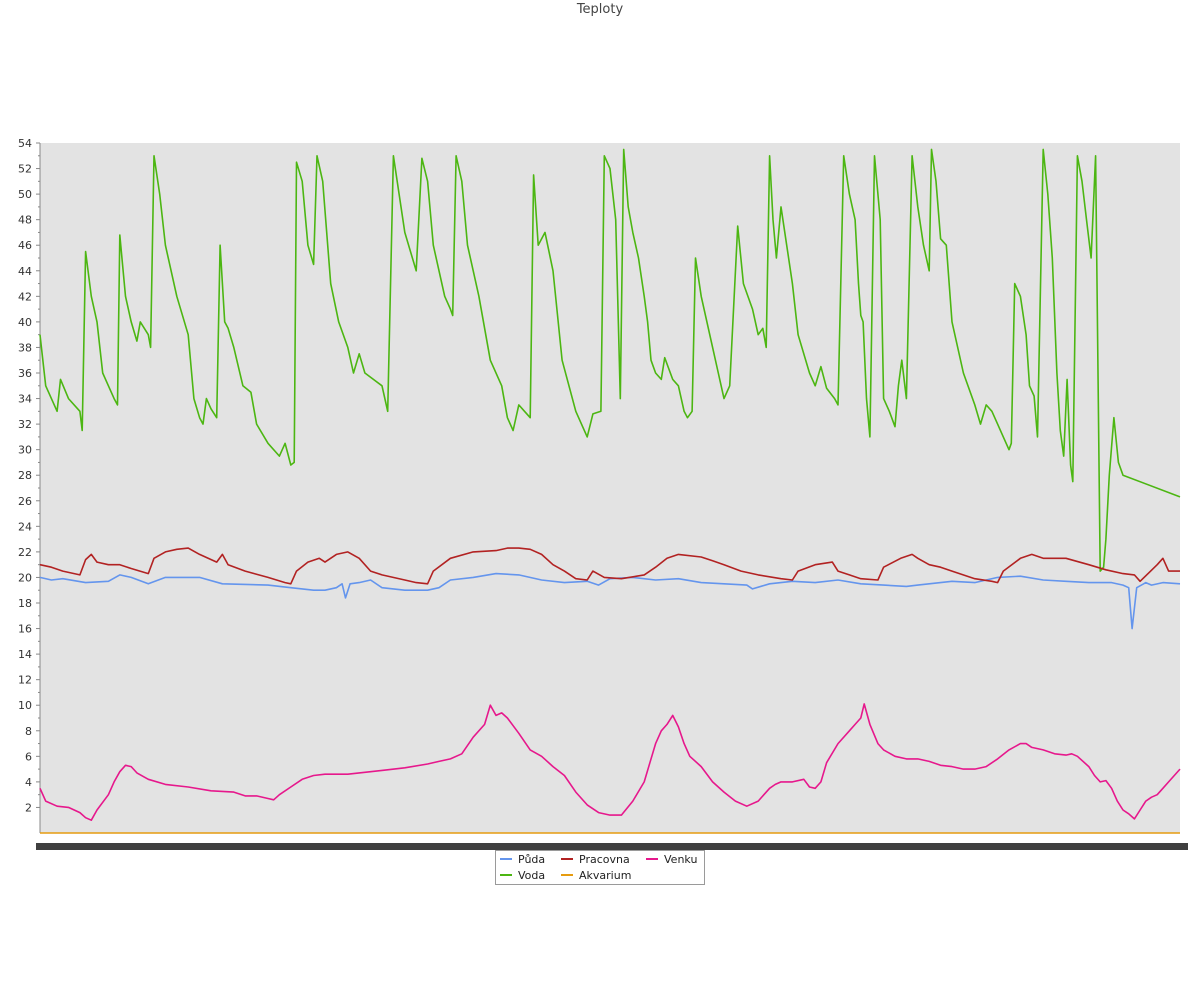  Describe the element at coordinates (609, 566) in the screenshot. I see `series-line-pracovna` at that location.